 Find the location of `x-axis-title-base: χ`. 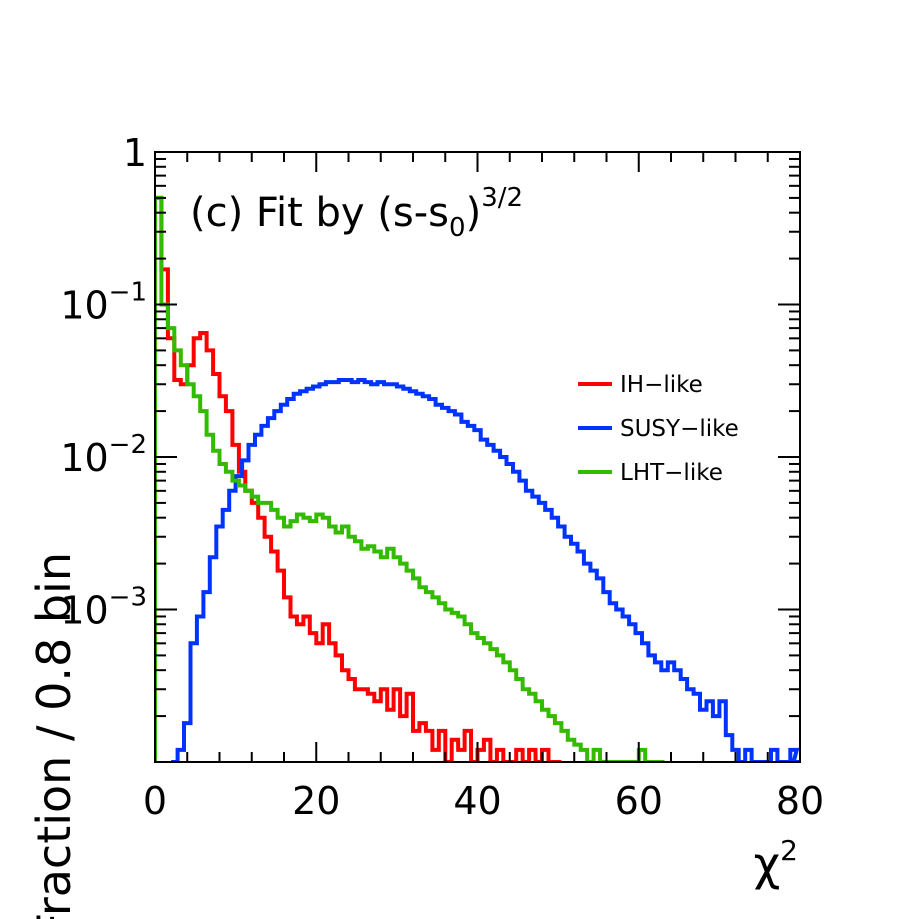

x-axis-title-base: χ is located at coordinates (767, 864).